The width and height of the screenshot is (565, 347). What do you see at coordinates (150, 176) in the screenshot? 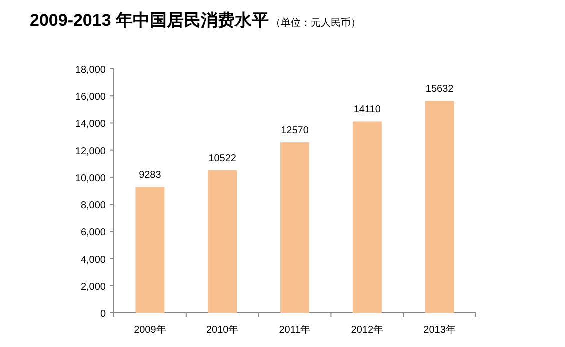
I see `data-label: 9283` at bounding box center [150, 176].